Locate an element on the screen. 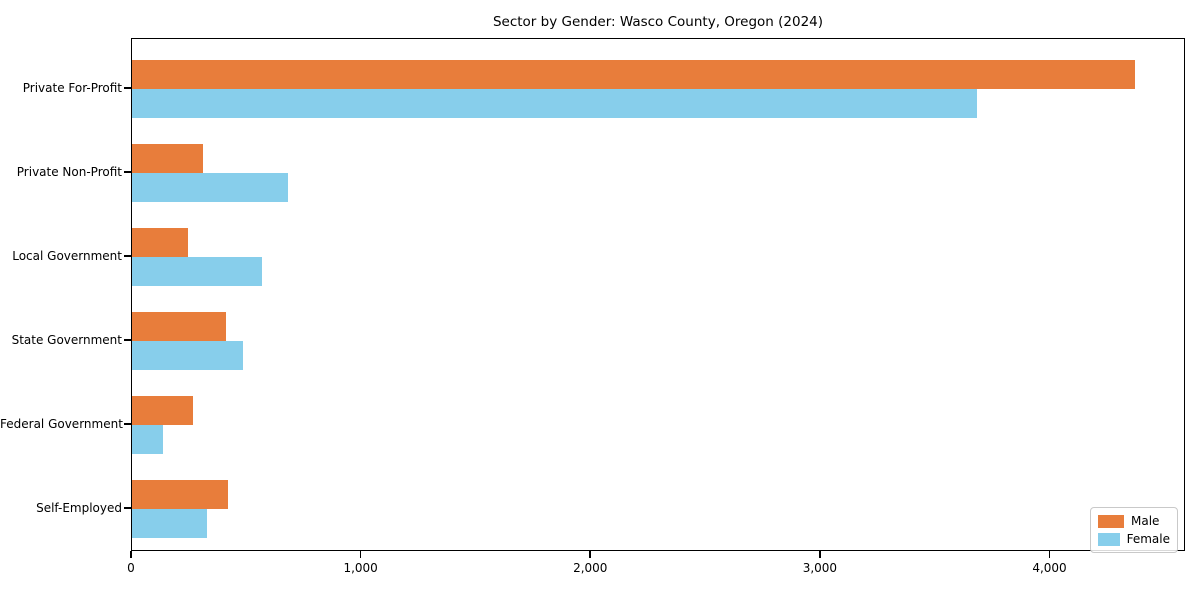 The image size is (1200, 600). y-axis-label: State Government is located at coordinates (66, 340).